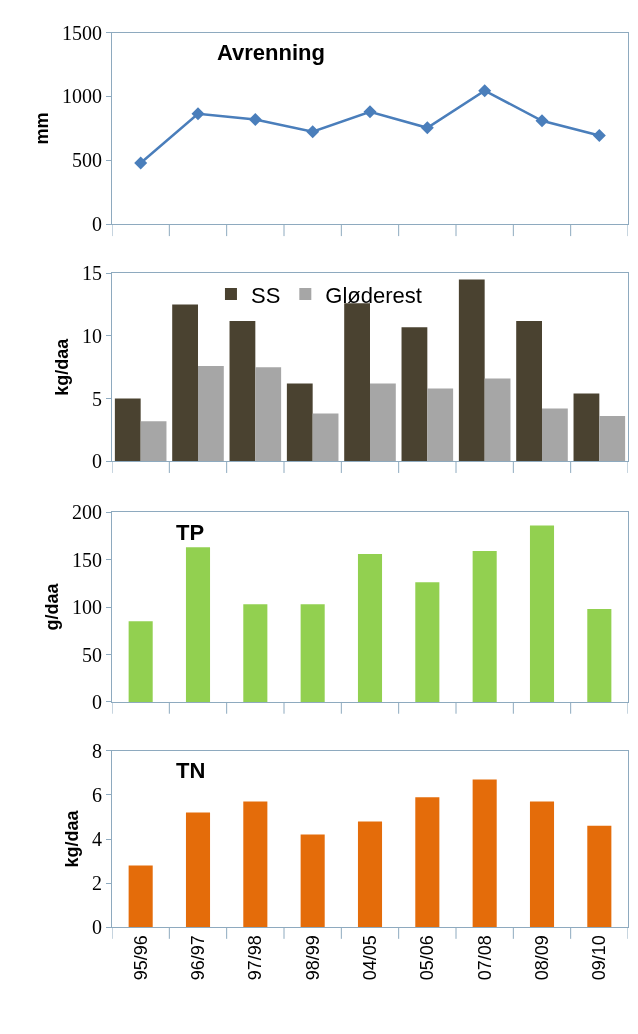 Image resolution: width=638 pixels, height=1034 pixels. Describe the element at coordinates (52, 606) in the screenshot. I see `y-axis-title: g/daa` at that location.